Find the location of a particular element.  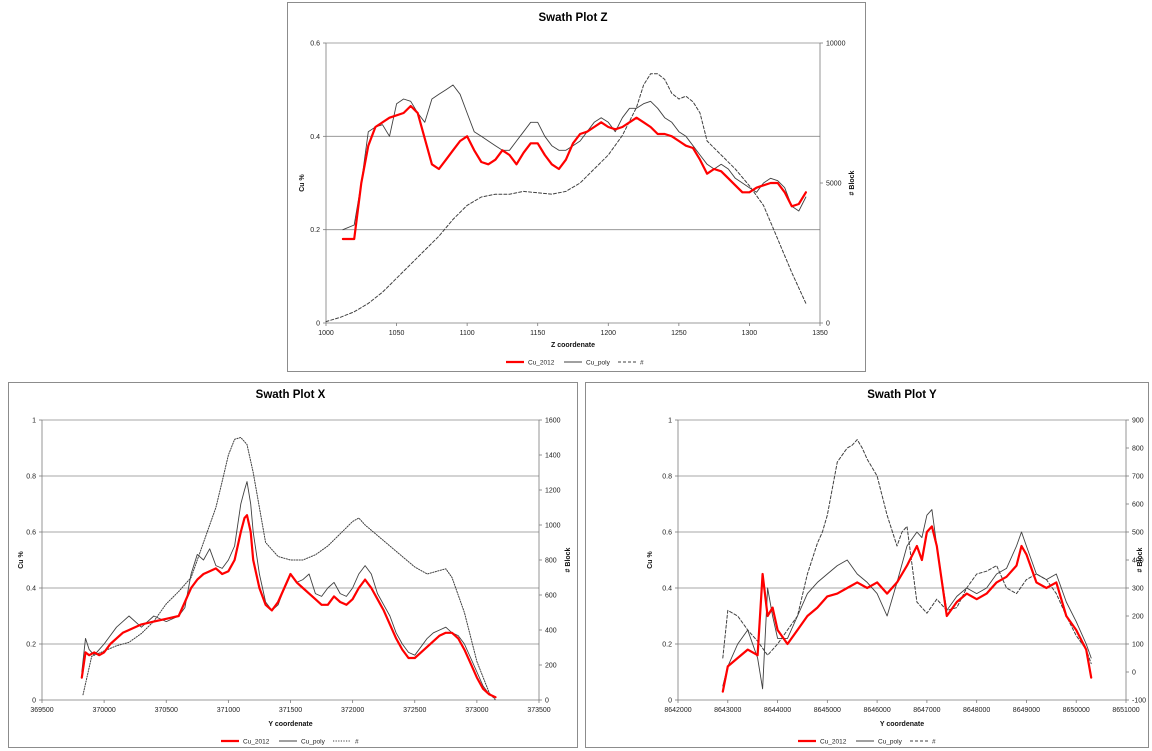

y2-tick-label: 1400 is located at coordinates (553, 456).